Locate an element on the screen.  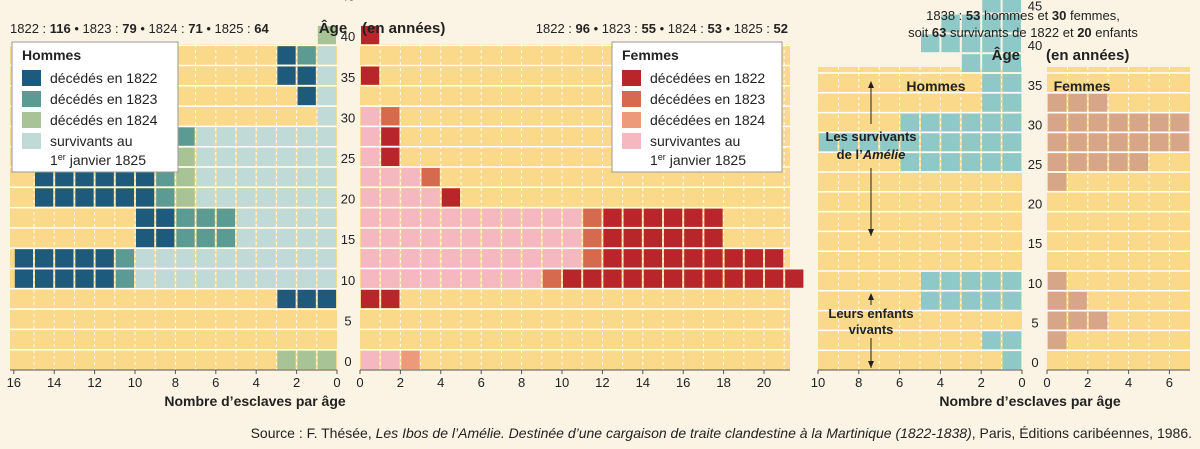
summary-1838-line1-part: 1838 : is located at coordinates (946, 15).